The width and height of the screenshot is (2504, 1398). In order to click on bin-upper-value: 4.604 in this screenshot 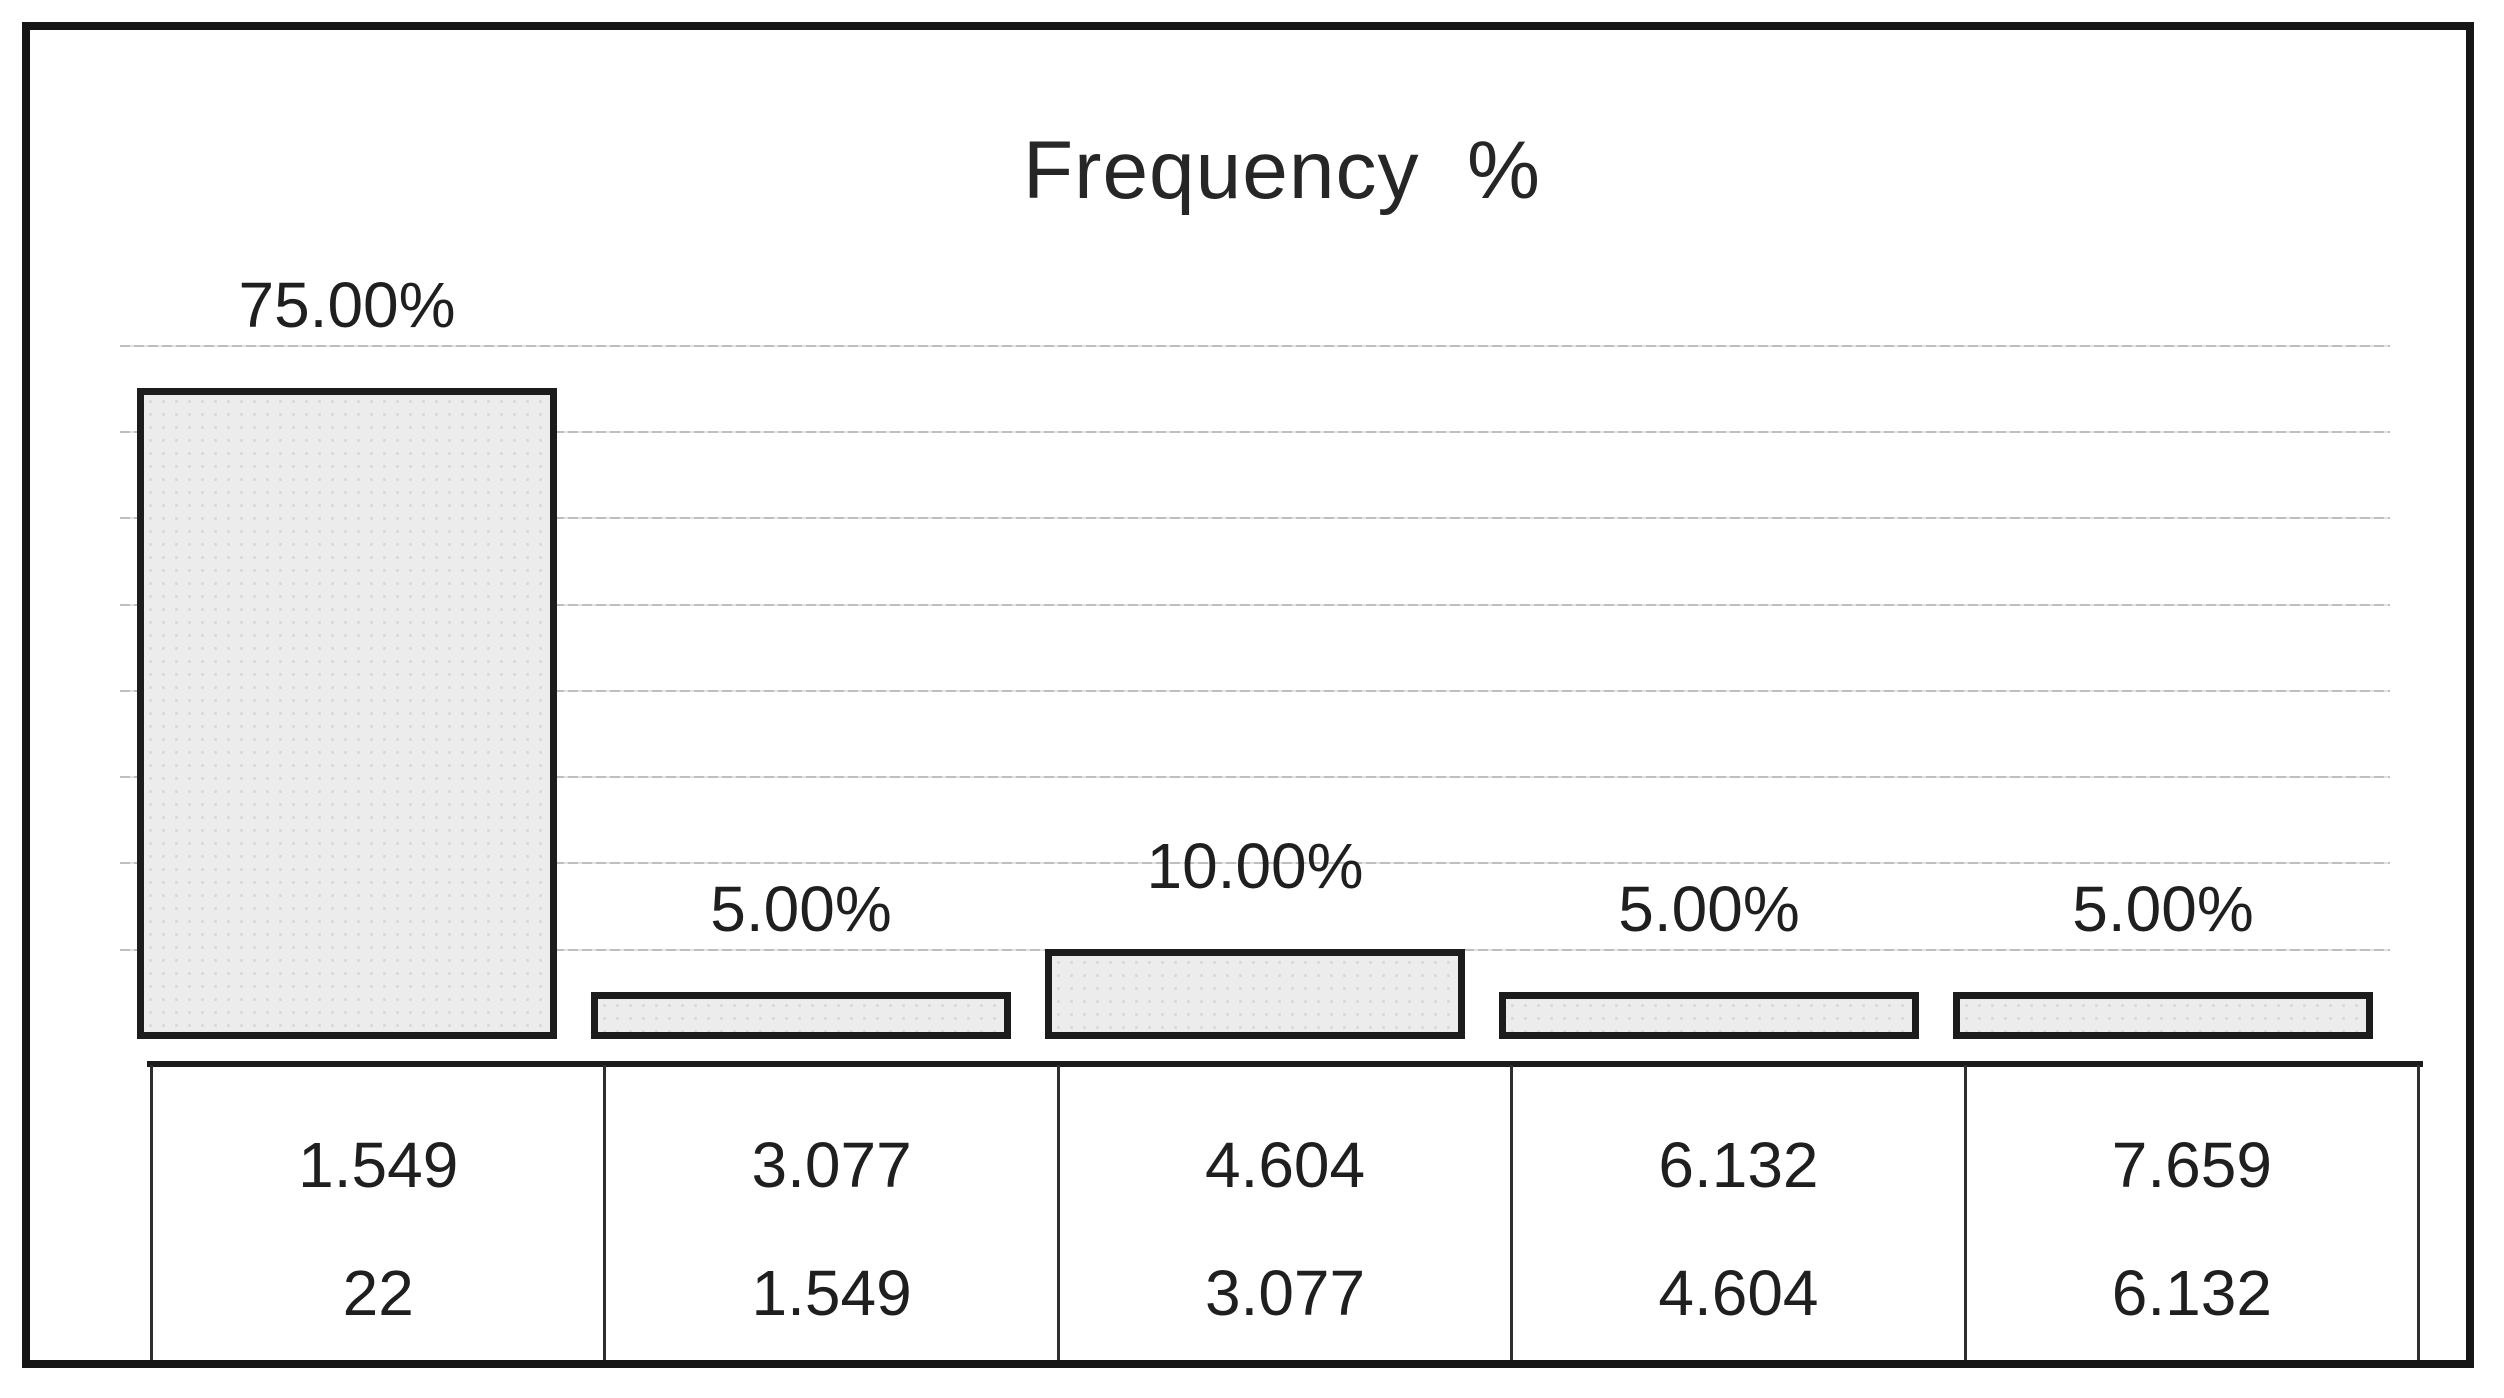, I will do `click(1285, 1165)`.